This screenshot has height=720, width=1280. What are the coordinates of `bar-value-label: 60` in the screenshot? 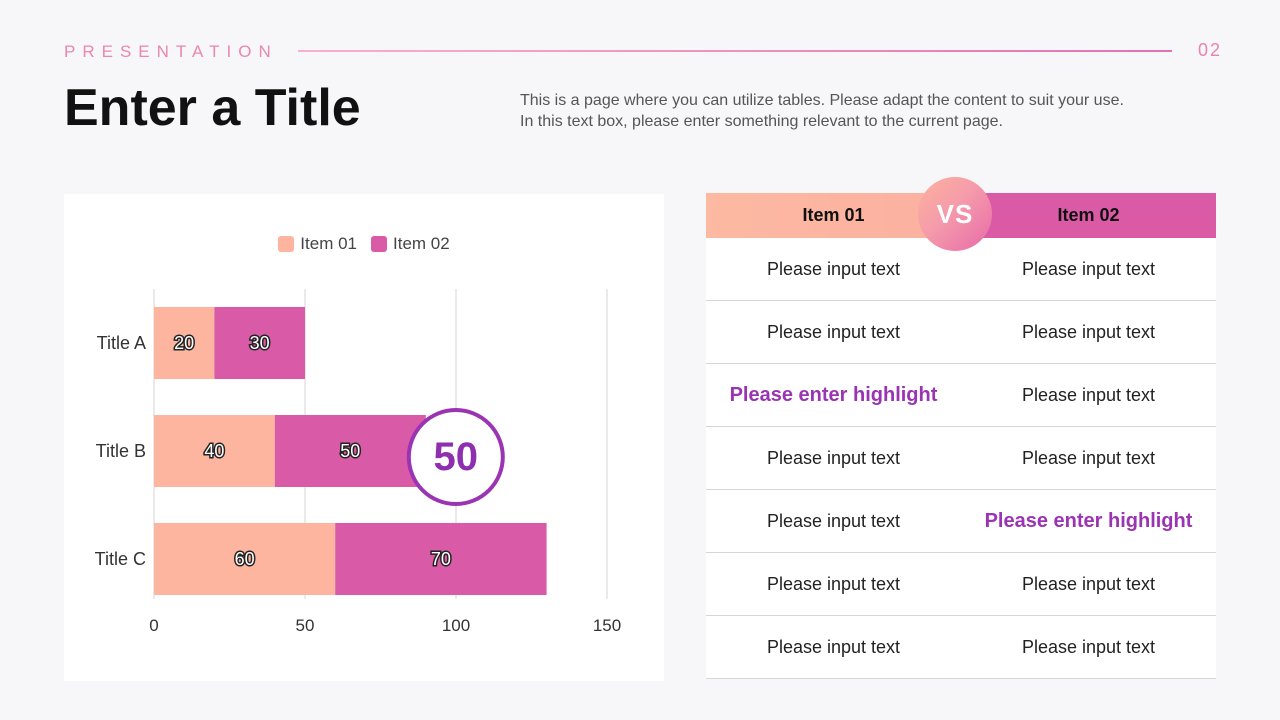 It's located at (245, 559).